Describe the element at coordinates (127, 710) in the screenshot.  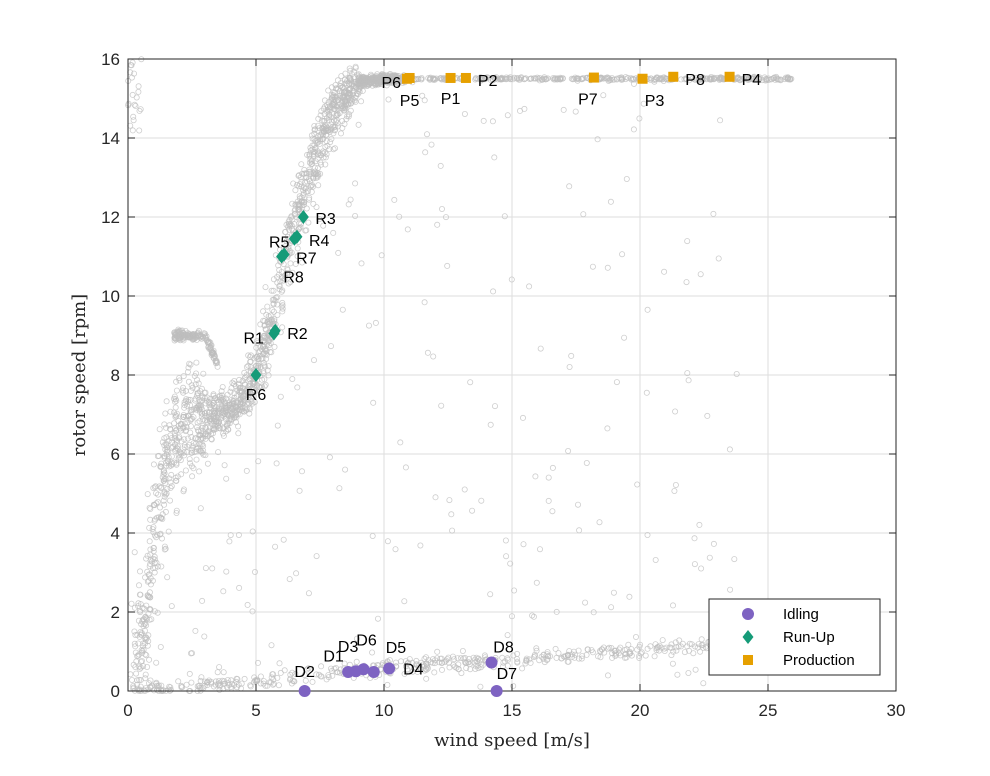
I see `x-tick-label: 0` at that location.